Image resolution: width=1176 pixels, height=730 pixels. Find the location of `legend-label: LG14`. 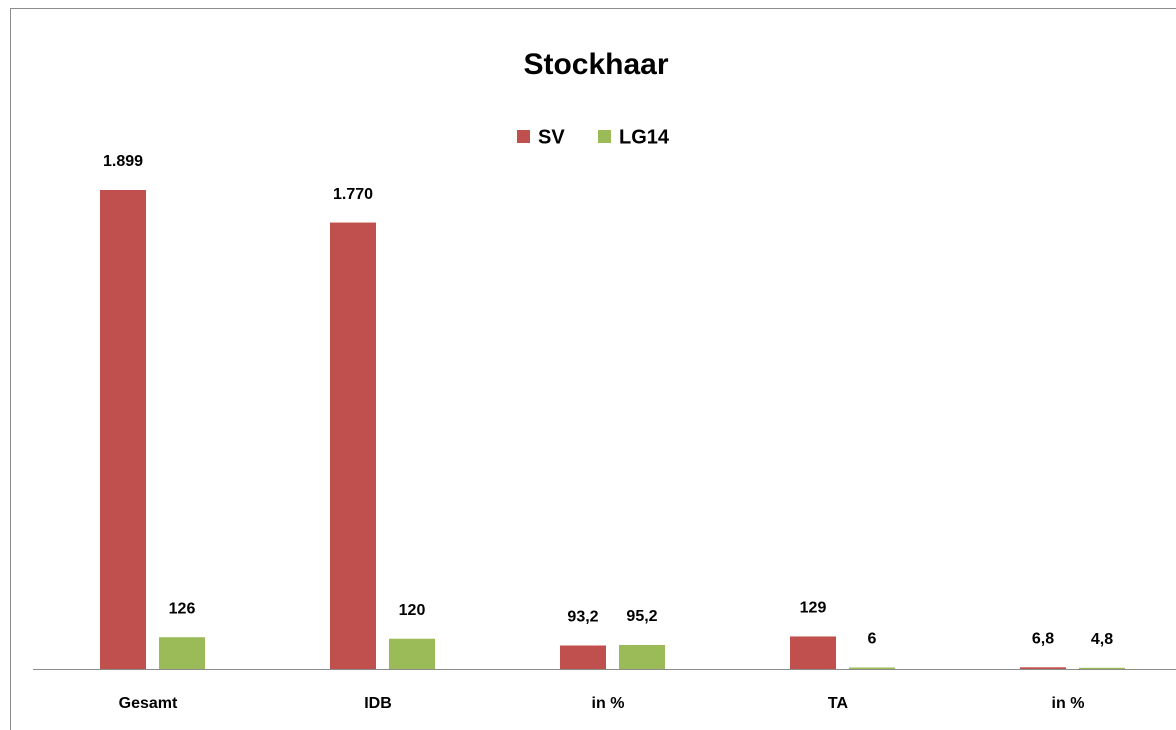

legend-label: LG14 is located at coordinates (644, 137).